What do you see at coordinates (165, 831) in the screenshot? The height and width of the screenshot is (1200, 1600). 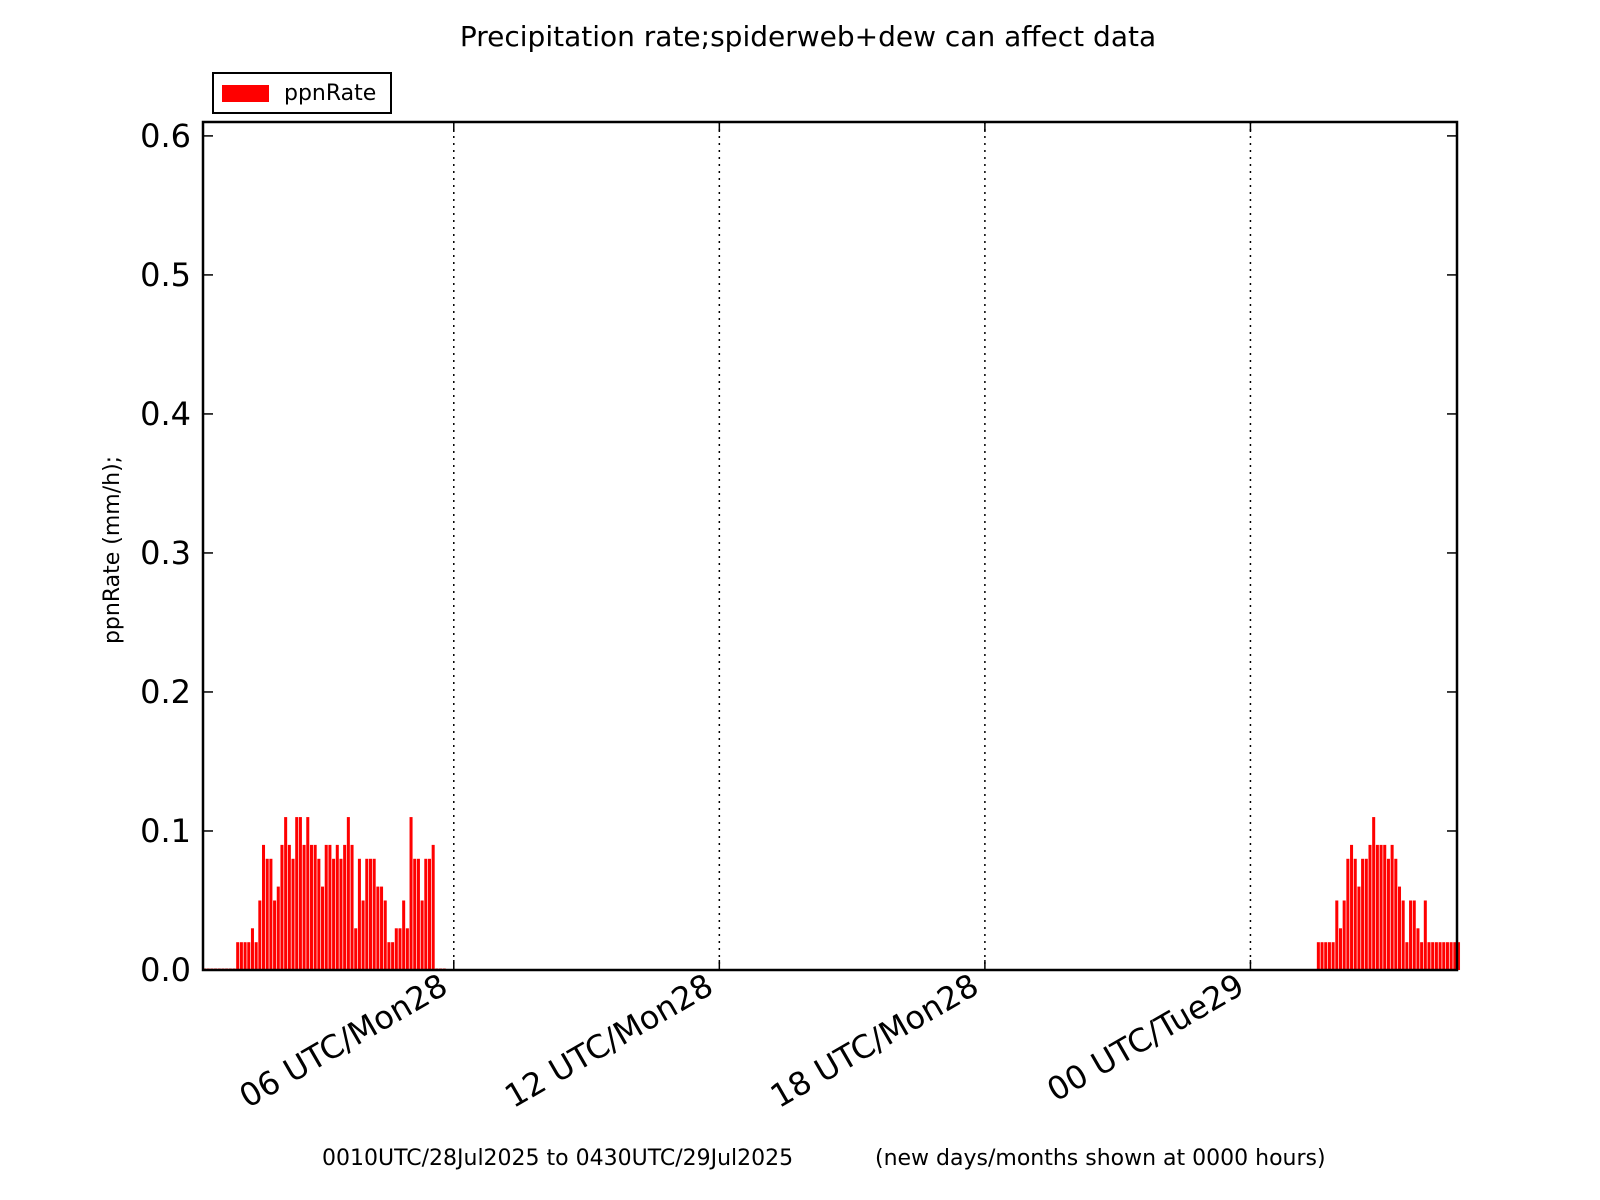 I see `y-tick-label: 0.1` at bounding box center [165, 831].